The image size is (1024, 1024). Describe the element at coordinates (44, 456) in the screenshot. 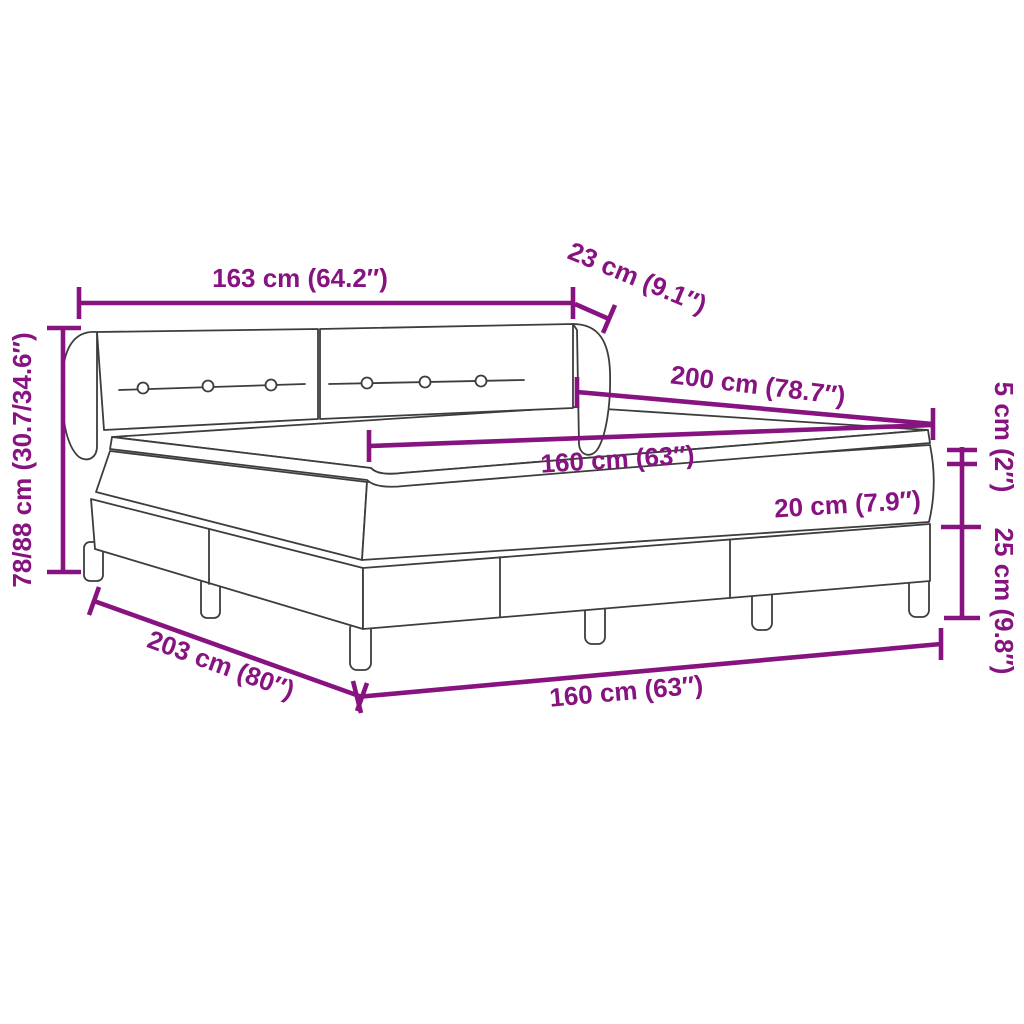

I see `dim-total-height: 78/88 cm (30.7/34.6″)` at that location.